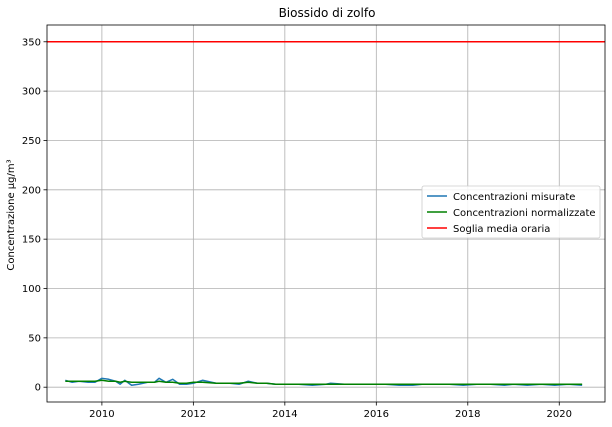 This screenshot has height=427, width=612. I want to click on y-tick-label: 150, so click(31, 240).